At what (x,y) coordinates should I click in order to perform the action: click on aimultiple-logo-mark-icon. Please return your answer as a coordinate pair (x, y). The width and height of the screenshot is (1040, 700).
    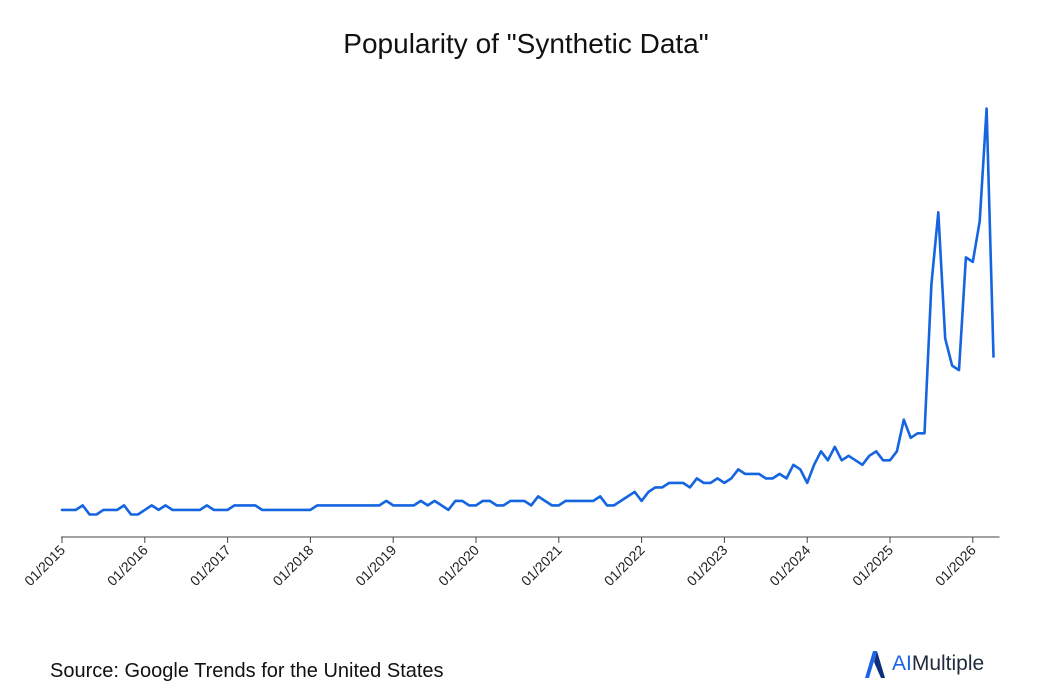
    Looking at the image, I should click on (875, 664).